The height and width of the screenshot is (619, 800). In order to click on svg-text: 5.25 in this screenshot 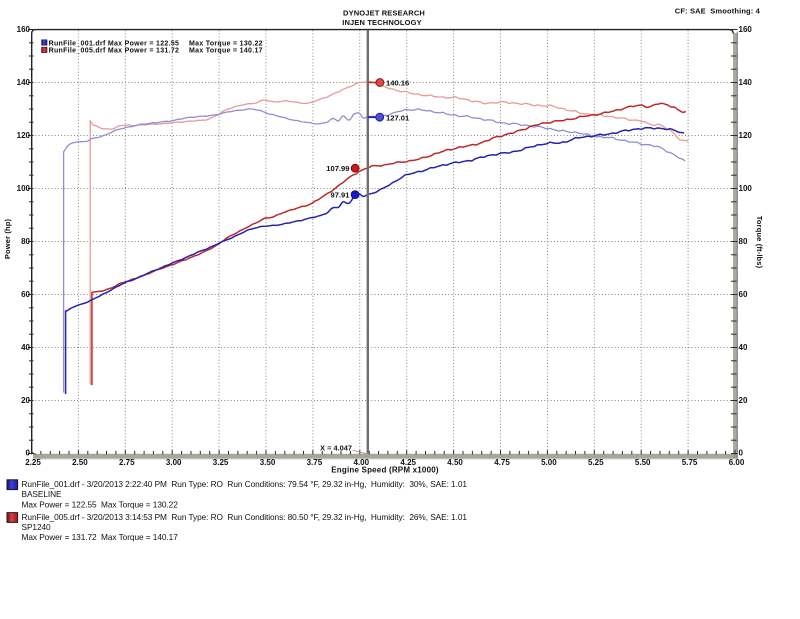, I will do `click(596, 462)`.